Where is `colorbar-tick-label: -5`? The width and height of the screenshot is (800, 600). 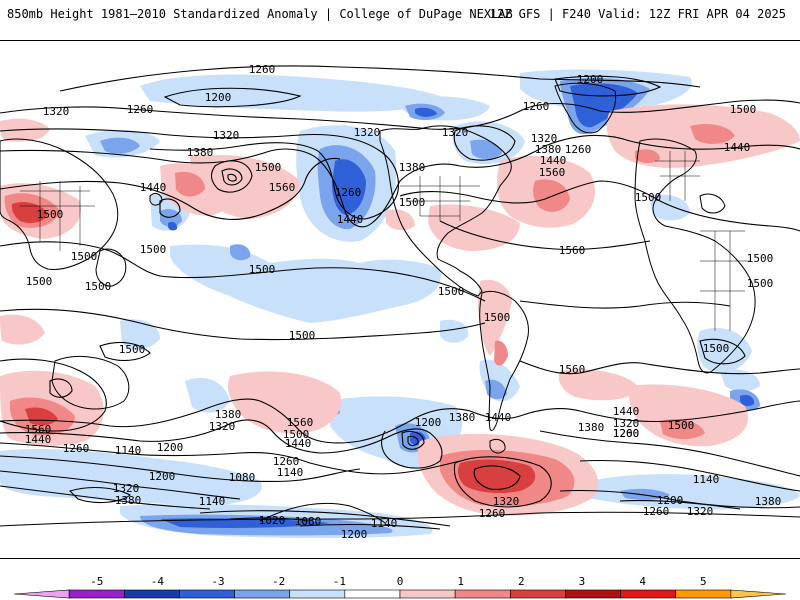 colorbar-tick-label: -5 is located at coordinates (96, 581).